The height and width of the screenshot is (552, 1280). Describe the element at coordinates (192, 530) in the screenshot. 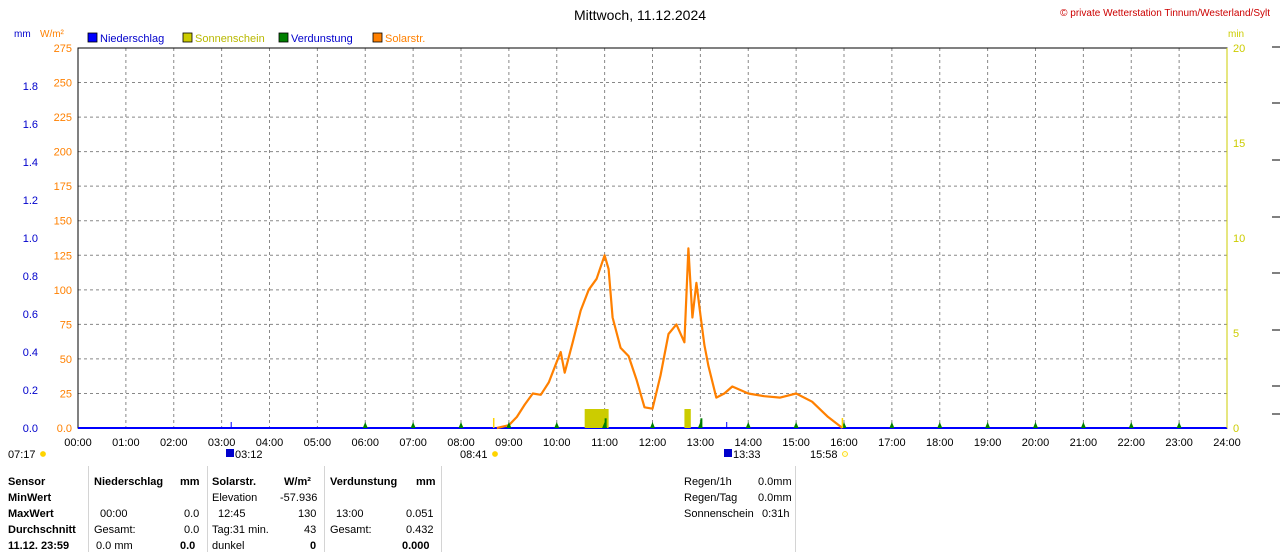

I see `niederschlag-gesamt-val: 0.0` at that location.